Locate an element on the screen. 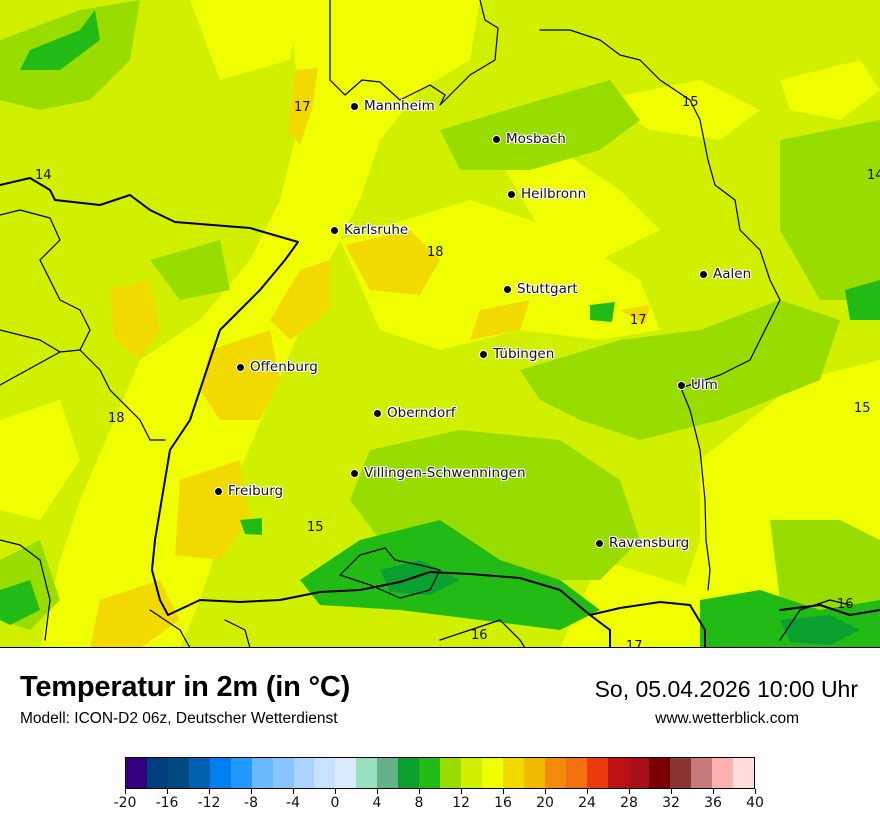 The width and height of the screenshot is (880, 830). city-label: Freiburg is located at coordinates (256, 491).